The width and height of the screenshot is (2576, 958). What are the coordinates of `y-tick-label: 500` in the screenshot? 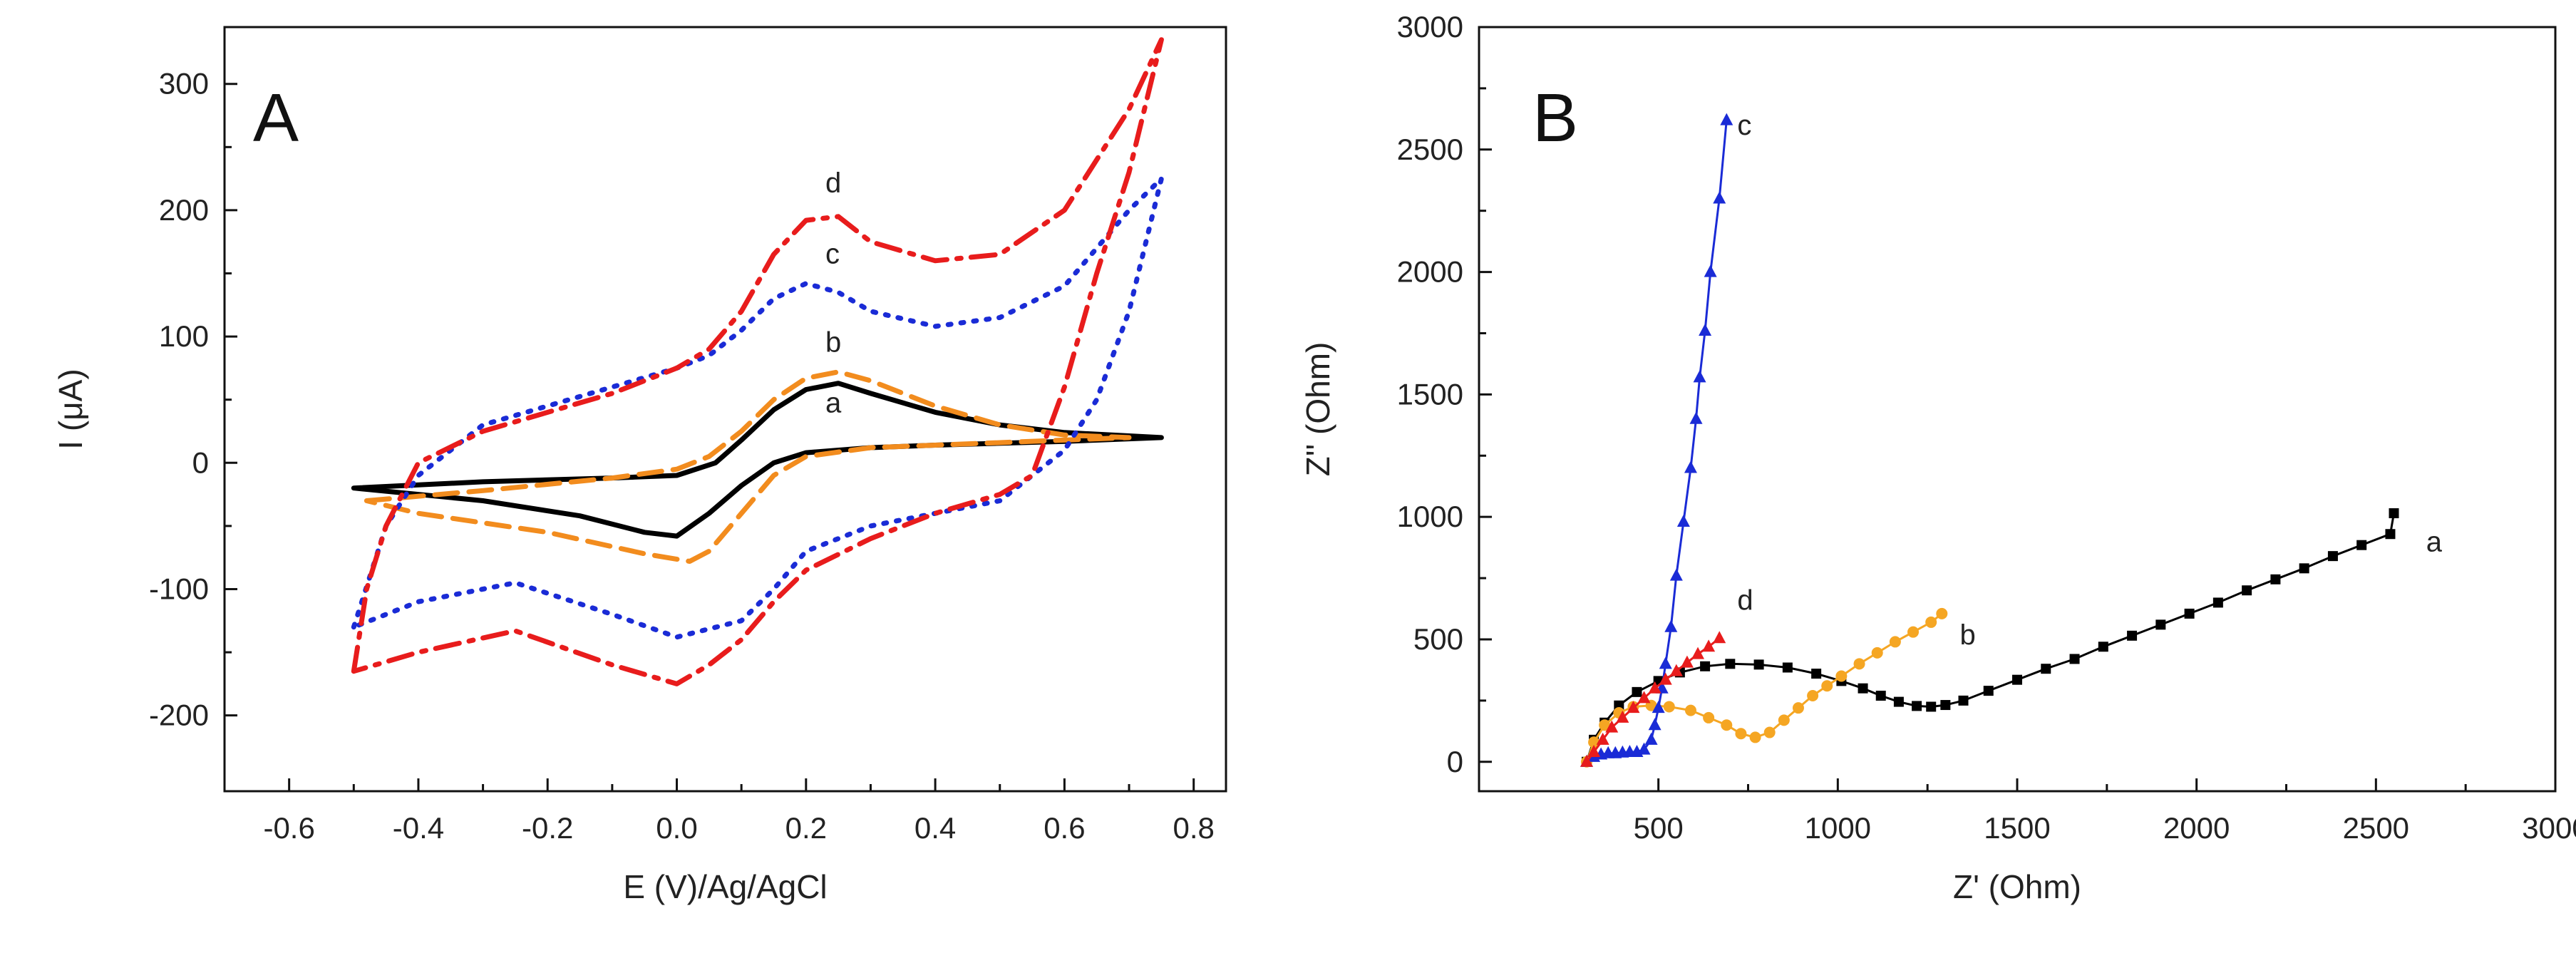 It's located at (1438, 639).